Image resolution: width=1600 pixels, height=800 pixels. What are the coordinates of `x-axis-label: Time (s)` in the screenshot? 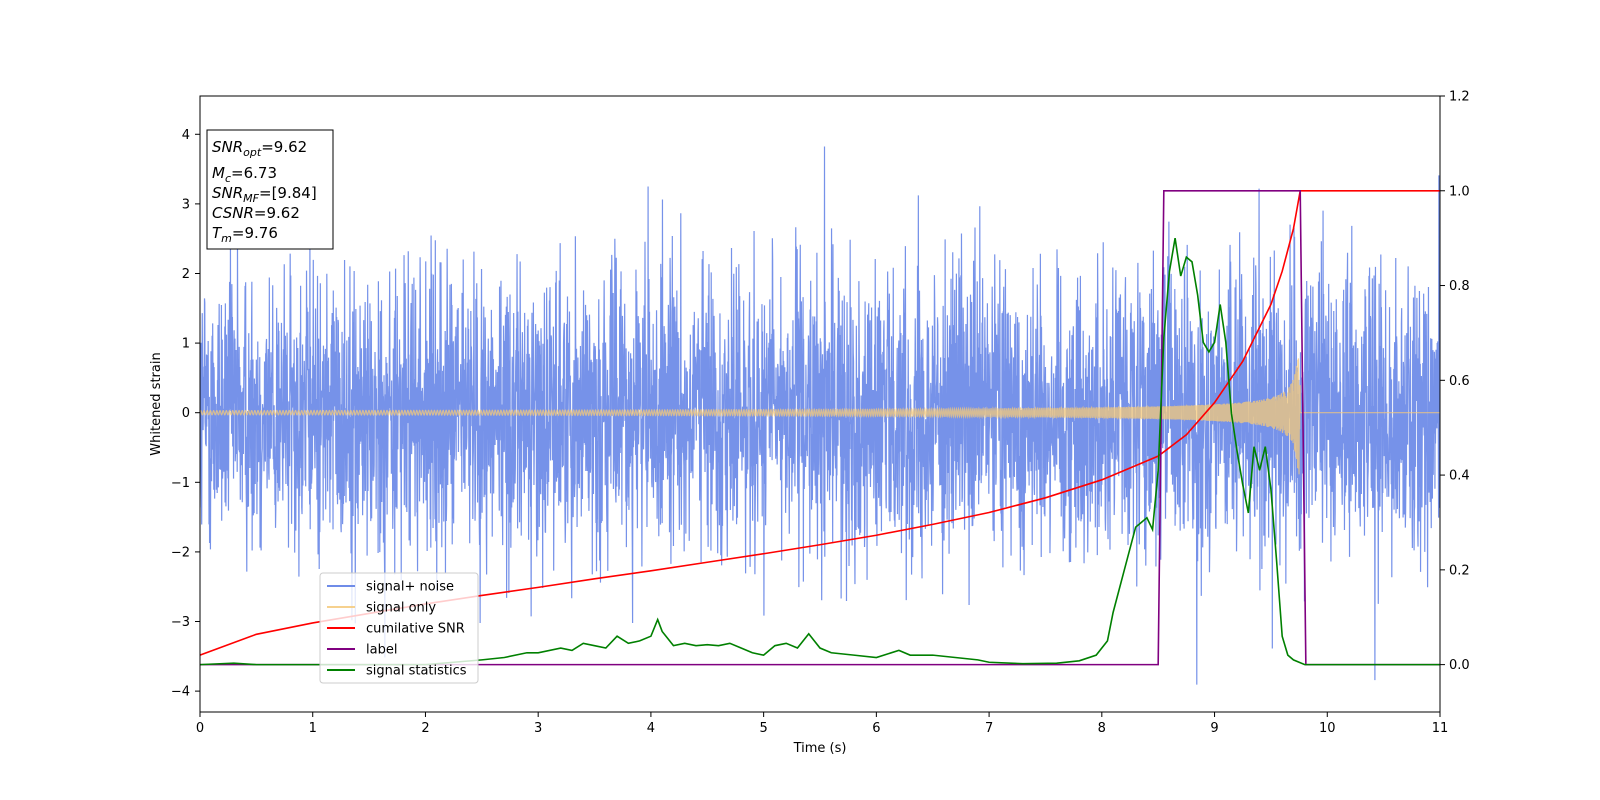 It's located at (820, 748).